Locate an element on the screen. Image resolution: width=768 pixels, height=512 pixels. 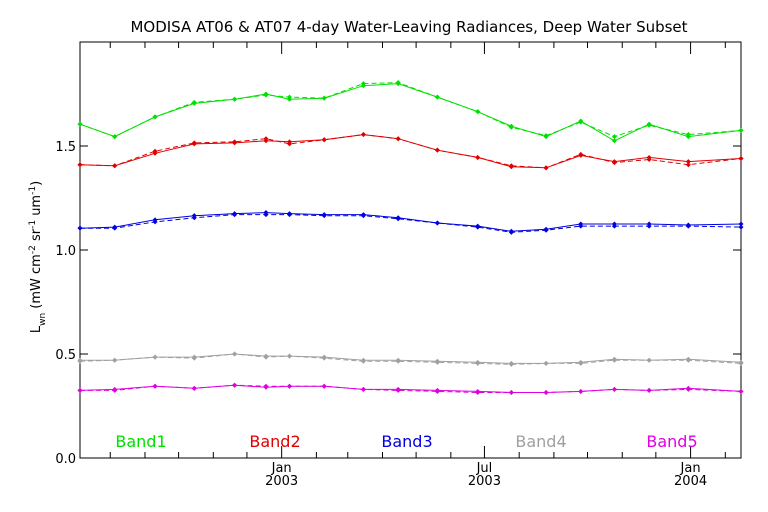
legend-entry-band4: Band4 is located at coordinates (540, 441).